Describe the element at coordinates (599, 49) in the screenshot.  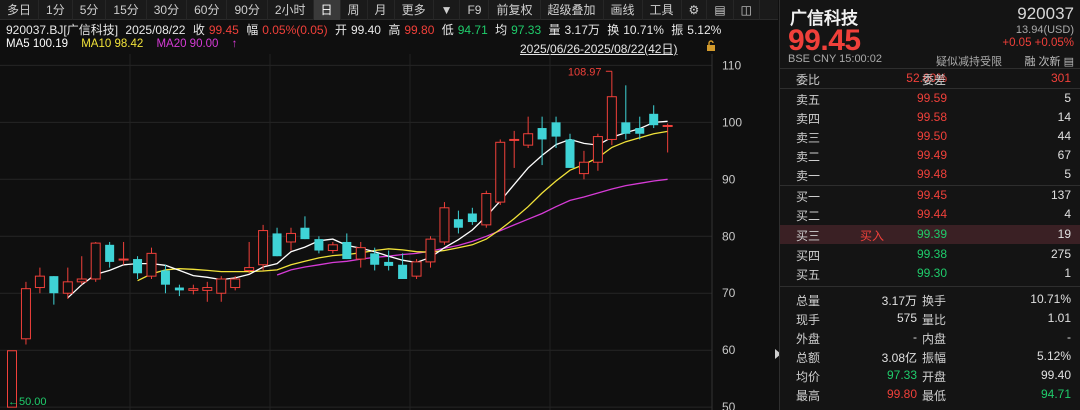
I see `date-range: 2025/06/26-2025/08/22(42日)` at that location.